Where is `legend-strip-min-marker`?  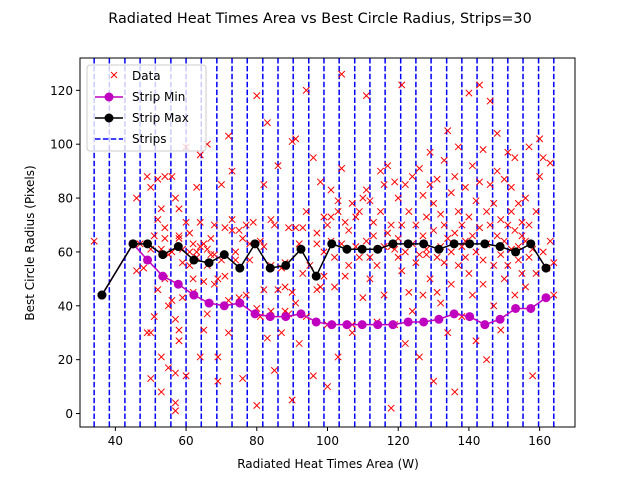
legend-strip-min-marker is located at coordinates (109, 97).